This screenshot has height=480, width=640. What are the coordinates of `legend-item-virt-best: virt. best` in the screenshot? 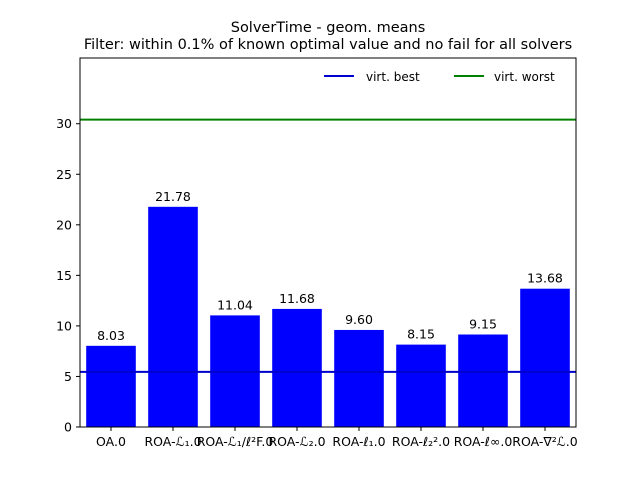 It's located at (372, 77).